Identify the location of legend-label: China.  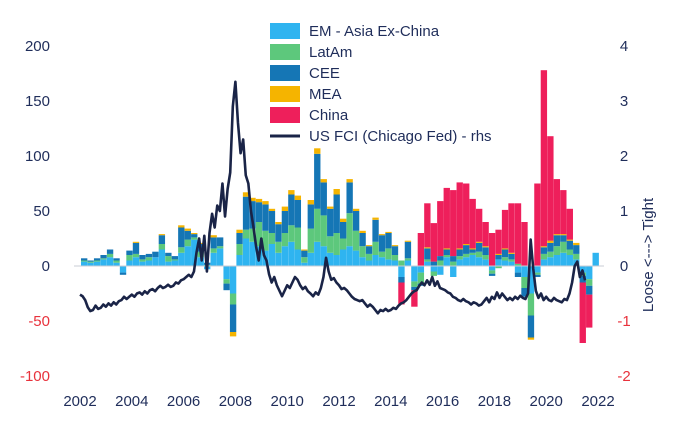
(329, 115).